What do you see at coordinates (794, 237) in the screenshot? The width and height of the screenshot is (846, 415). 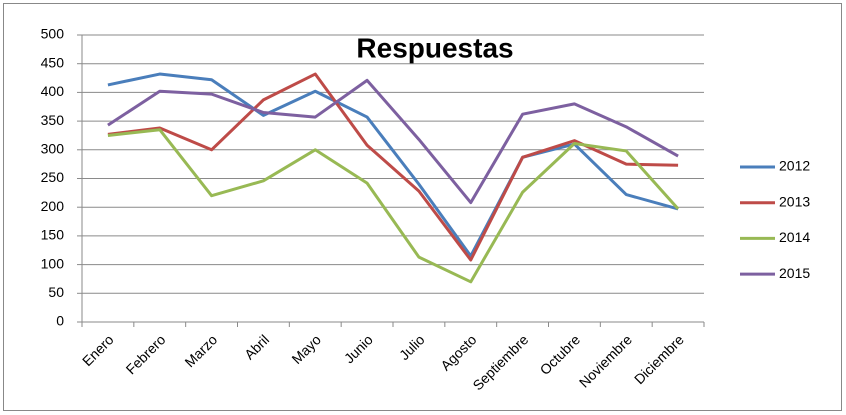 I see `legend-label: 2014` at bounding box center [794, 237].